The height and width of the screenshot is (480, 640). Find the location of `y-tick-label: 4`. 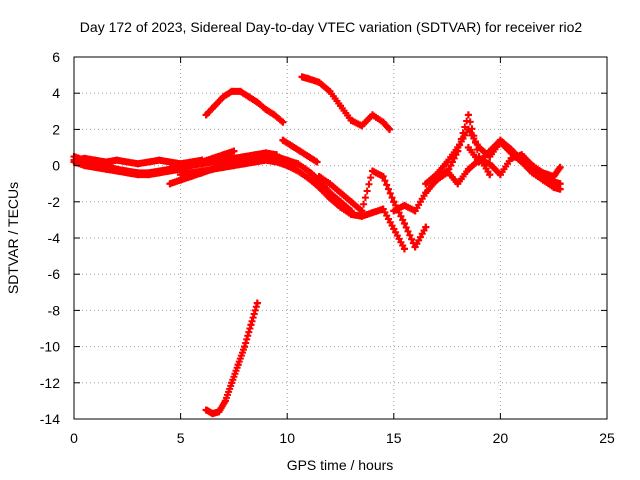

y-tick-label: 4 is located at coordinates (56, 93).